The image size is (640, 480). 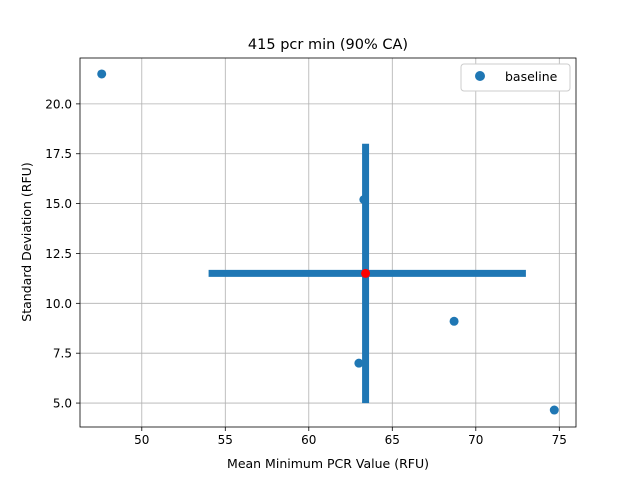 I want to click on legend-marker, so click(x=480, y=76).